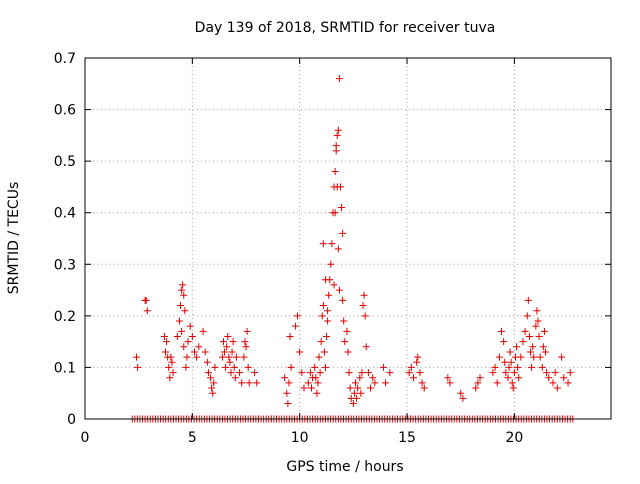 The height and width of the screenshot is (484, 640). Describe the element at coordinates (514, 438) in the screenshot. I see `x-tick-label: 20` at that location.